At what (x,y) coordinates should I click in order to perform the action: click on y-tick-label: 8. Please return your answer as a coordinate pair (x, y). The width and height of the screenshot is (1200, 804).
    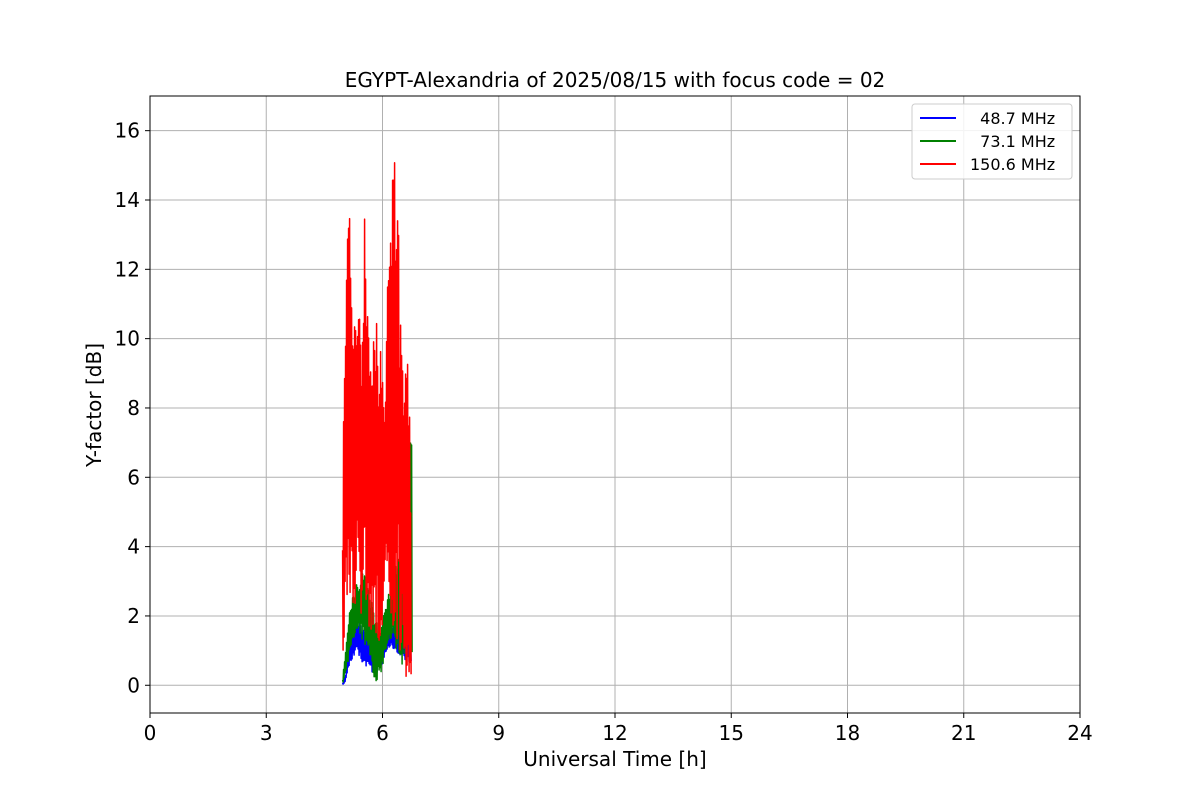
    Looking at the image, I should click on (133, 408).